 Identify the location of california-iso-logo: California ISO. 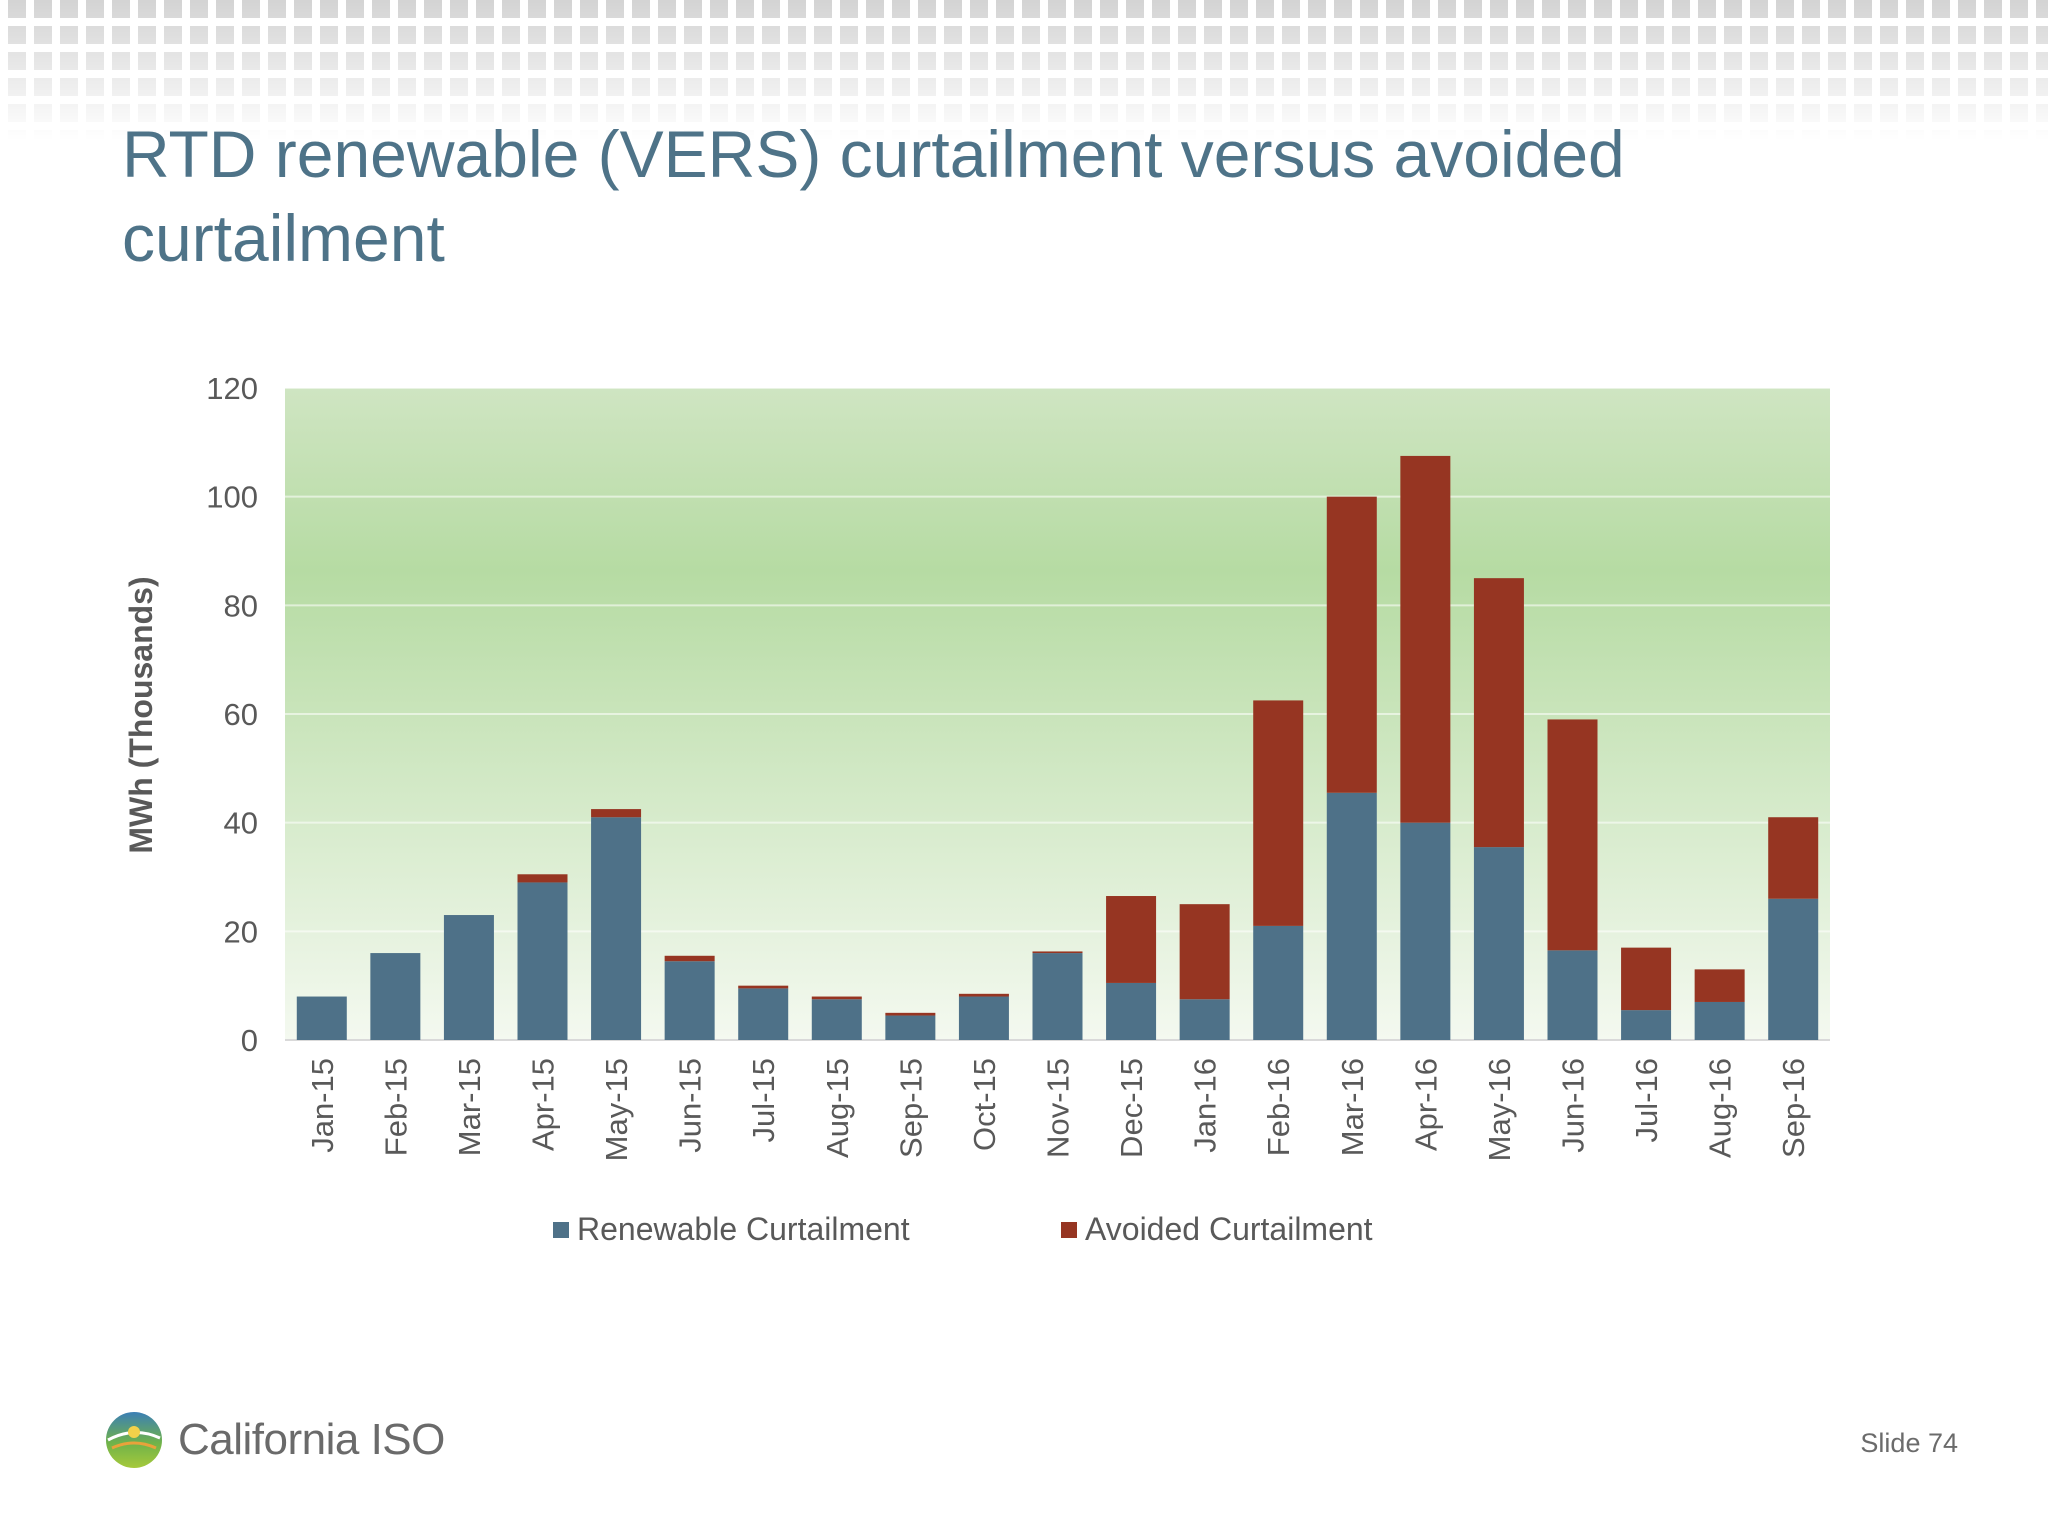
(274, 1440).